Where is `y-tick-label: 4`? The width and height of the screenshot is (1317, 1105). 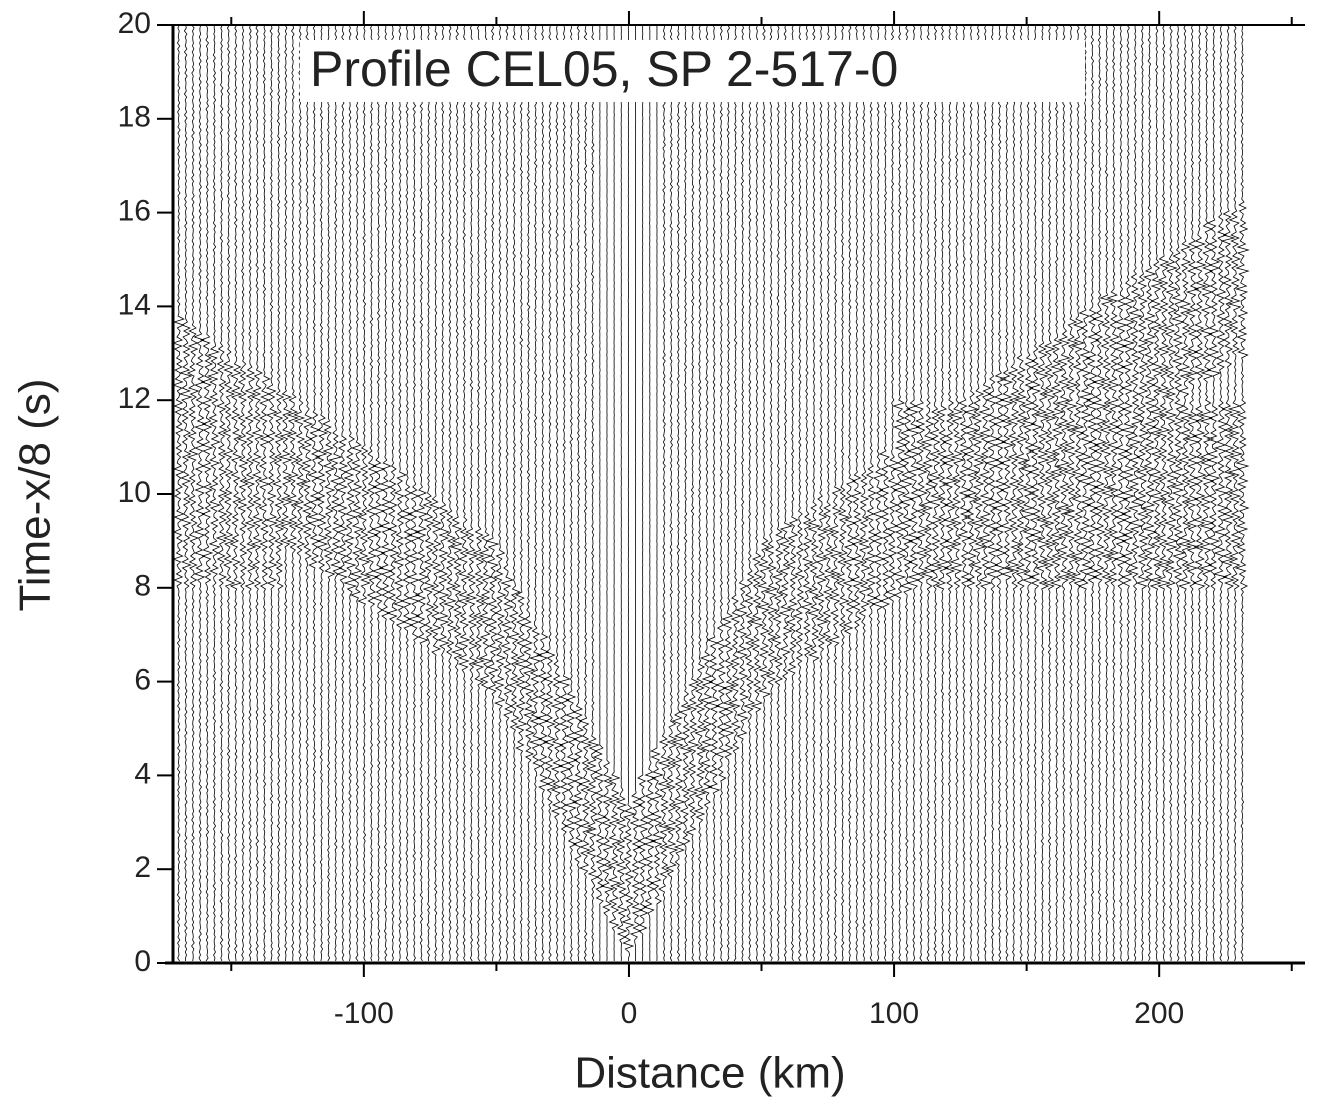 y-tick-label: 4 is located at coordinates (142, 773).